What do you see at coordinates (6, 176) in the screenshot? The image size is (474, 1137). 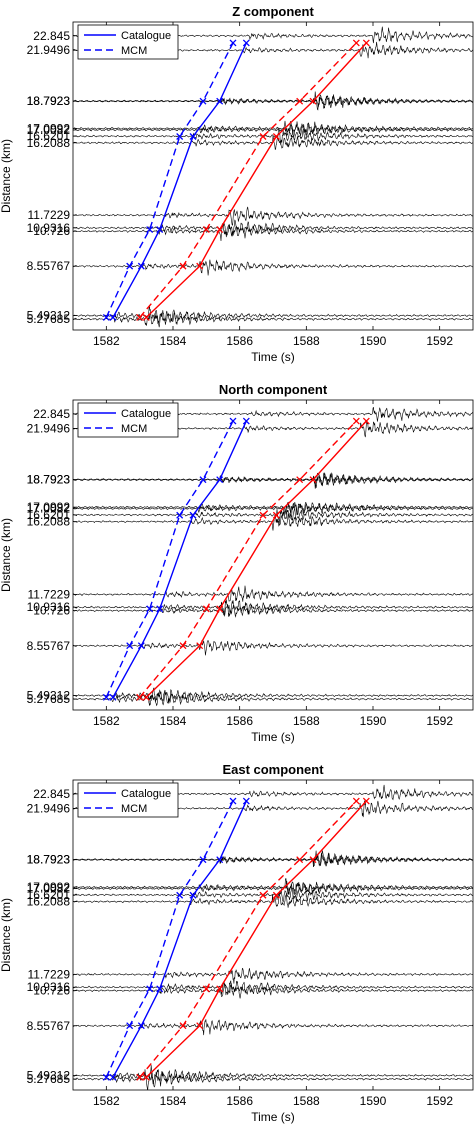 I see `y-axis-label: Distance (km)` at bounding box center [6, 176].